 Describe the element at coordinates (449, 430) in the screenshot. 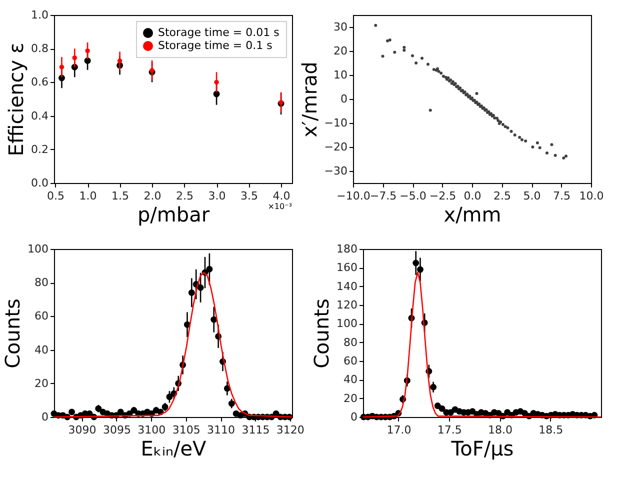

I see `x-tick-label: 17.5` at that location.